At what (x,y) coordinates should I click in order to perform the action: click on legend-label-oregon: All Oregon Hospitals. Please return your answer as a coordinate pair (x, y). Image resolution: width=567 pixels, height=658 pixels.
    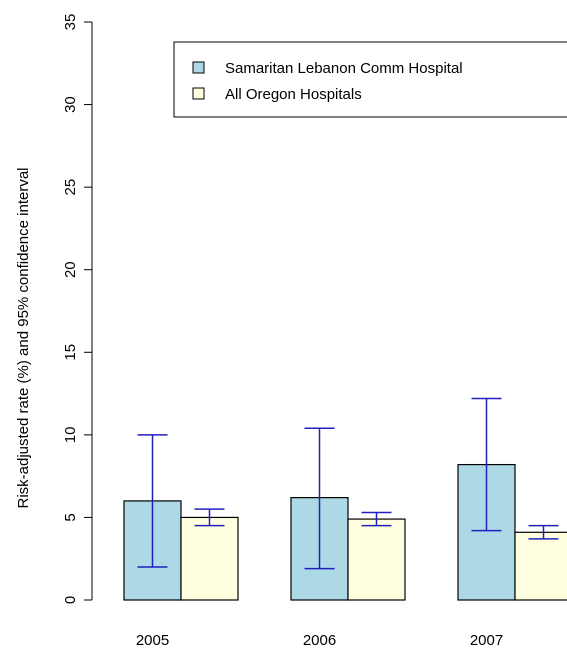
    Looking at the image, I should click on (293, 94).